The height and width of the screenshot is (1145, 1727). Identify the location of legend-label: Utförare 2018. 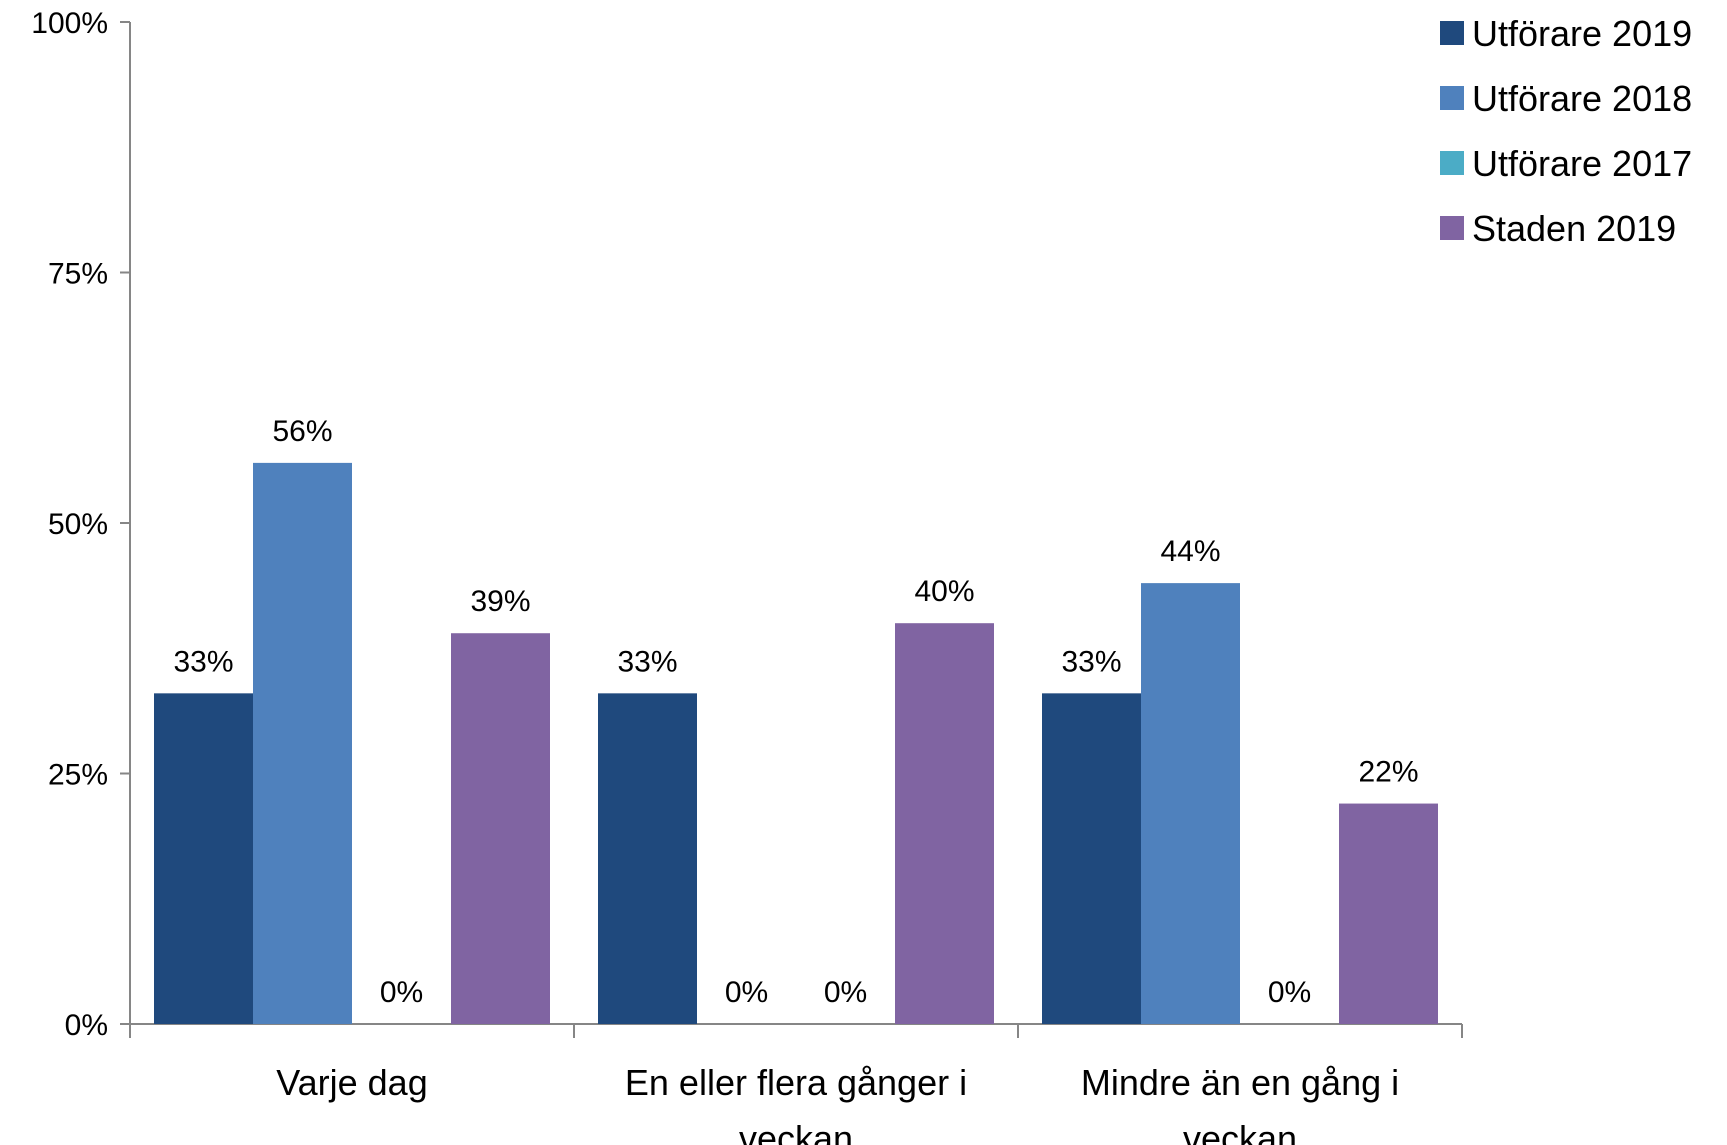
(1582, 98).